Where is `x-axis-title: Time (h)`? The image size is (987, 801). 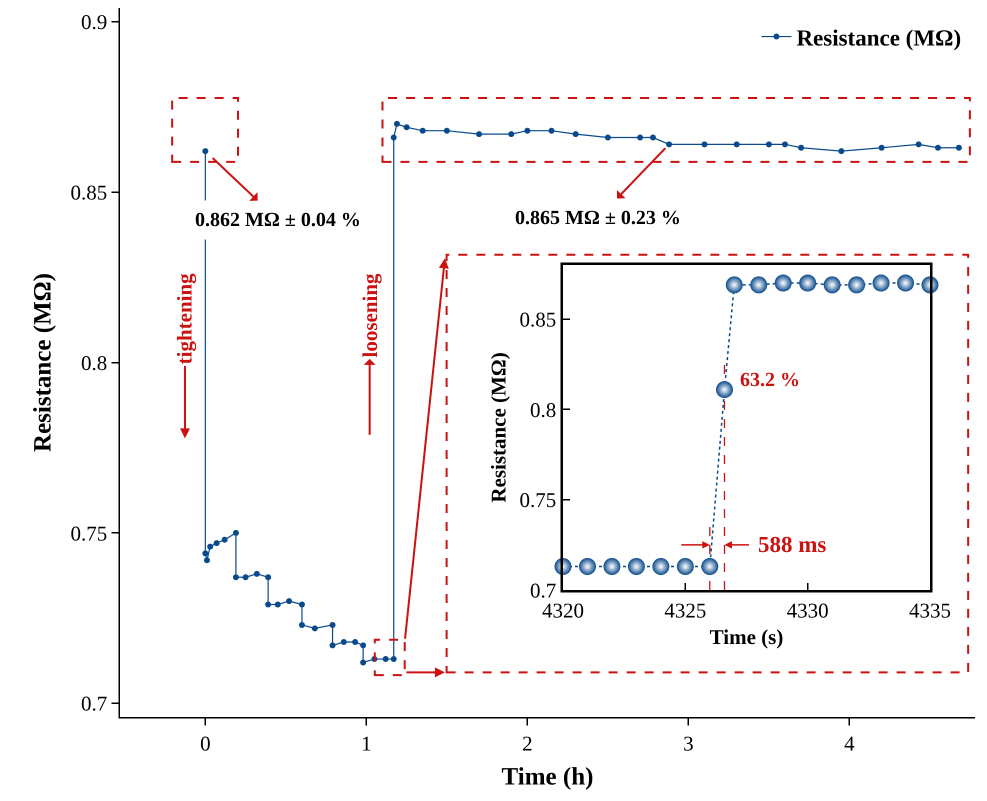
x-axis-title: Time (h) is located at coordinates (548, 776).